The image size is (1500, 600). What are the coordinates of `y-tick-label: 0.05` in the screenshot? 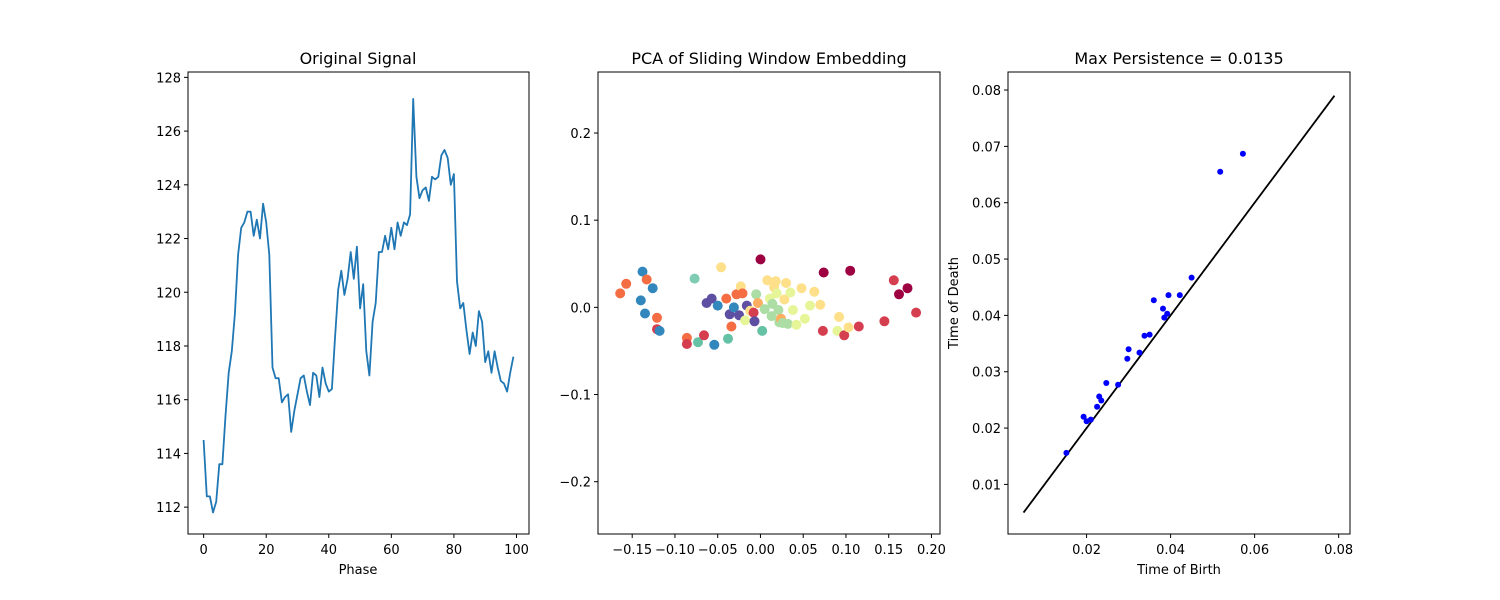 It's located at (986, 260).